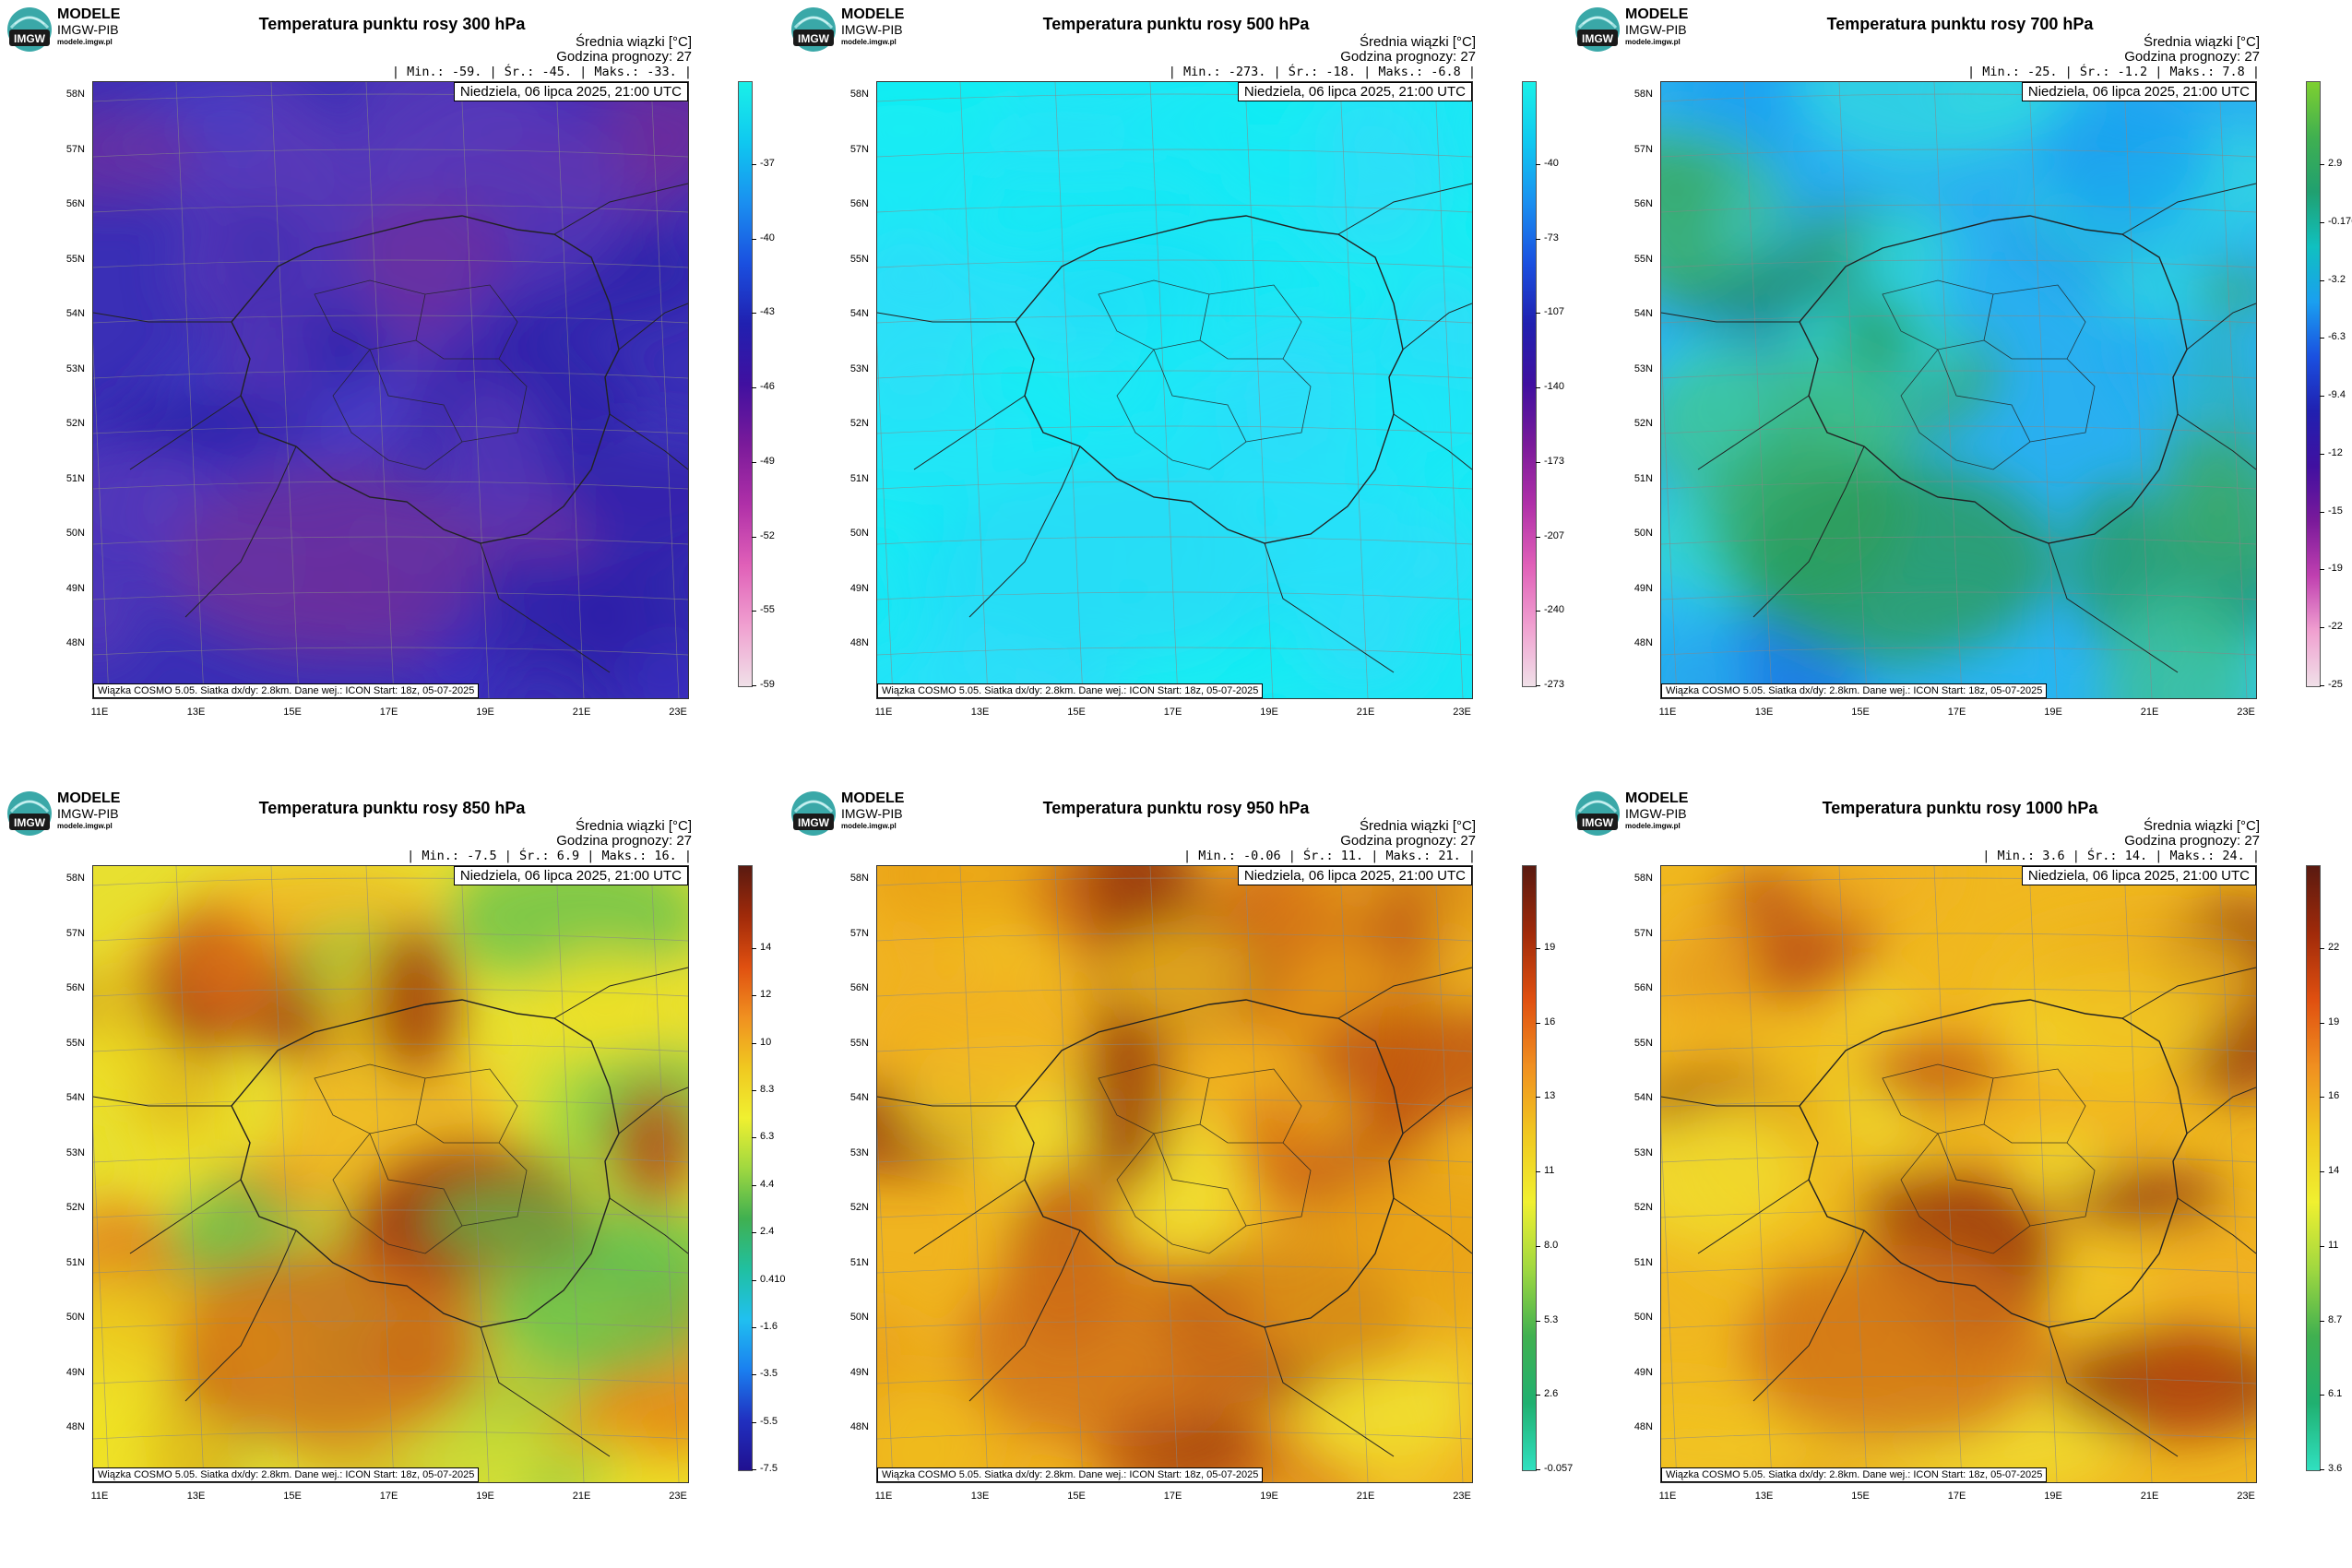 The width and height of the screenshot is (2352, 1568). What do you see at coordinates (769, 1421) in the screenshot?
I see `colorbar-tick-label: -5.5` at bounding box center [769, 1421].